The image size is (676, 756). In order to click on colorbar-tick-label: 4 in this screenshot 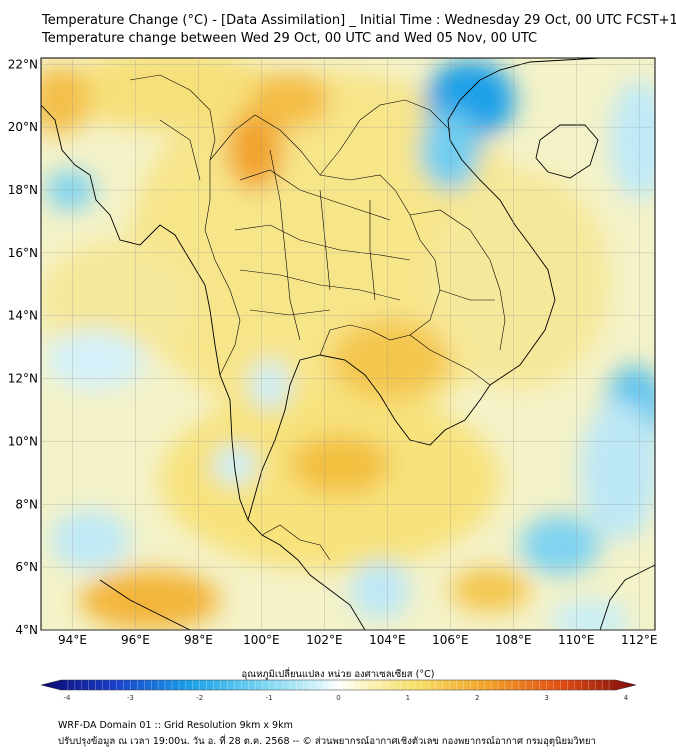, I will do `click(626, 698)`.